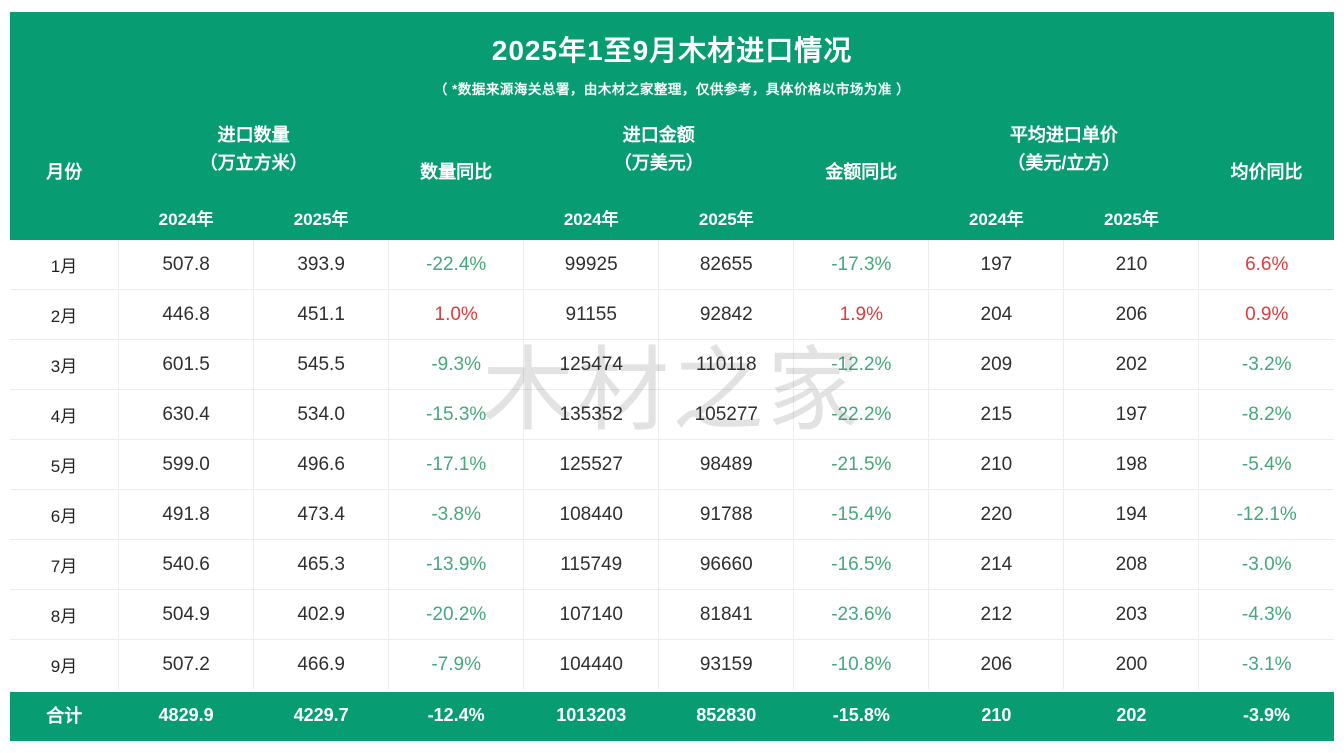  What do you see at coordinates (456, 614) in the screenshot?
I see `cell-quantity-yoy: -20.2%` at bounding box center [456, 614].